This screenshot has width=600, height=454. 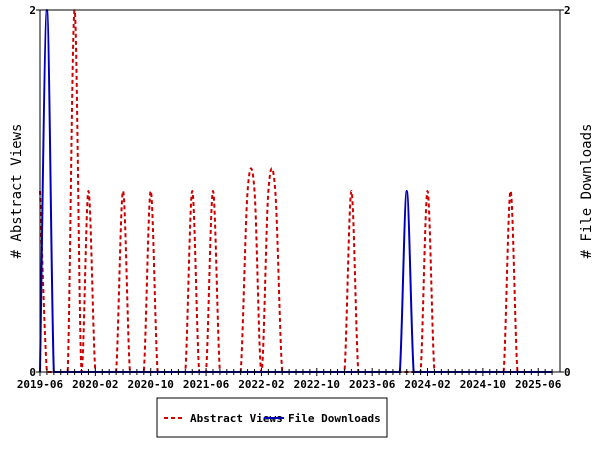 I want to click on y-axis-title-right: # File Downloads, so click(x=587, y=191).